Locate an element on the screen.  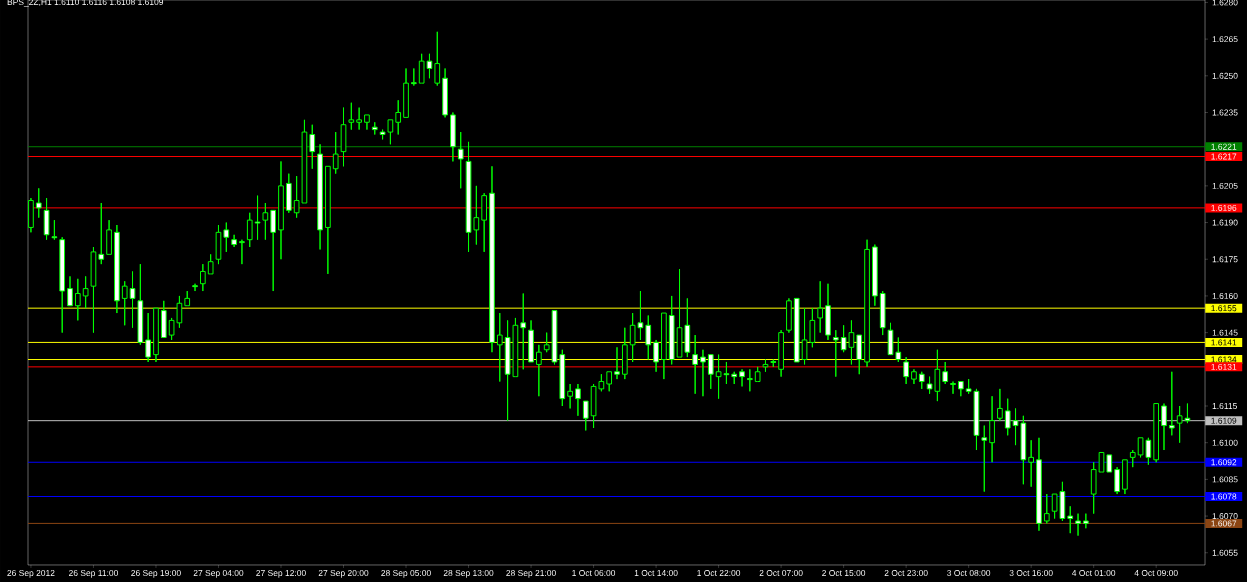
ref-line-label: 1.6217 is located at coordinates (1224, 156).